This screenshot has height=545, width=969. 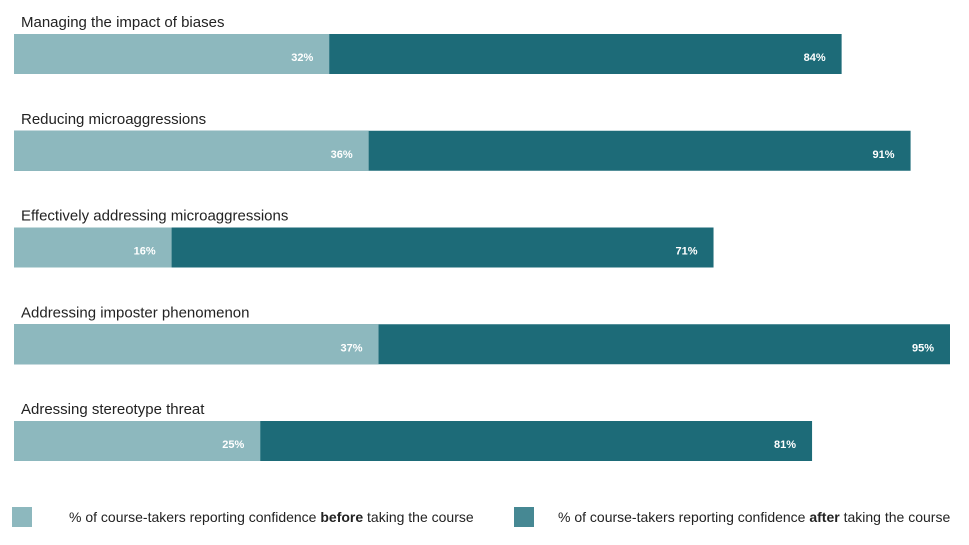 What do you see at coordinates (815, 58) in the screenshot?
I see `value-label-after: 84%` at bounding box center [815, 58].